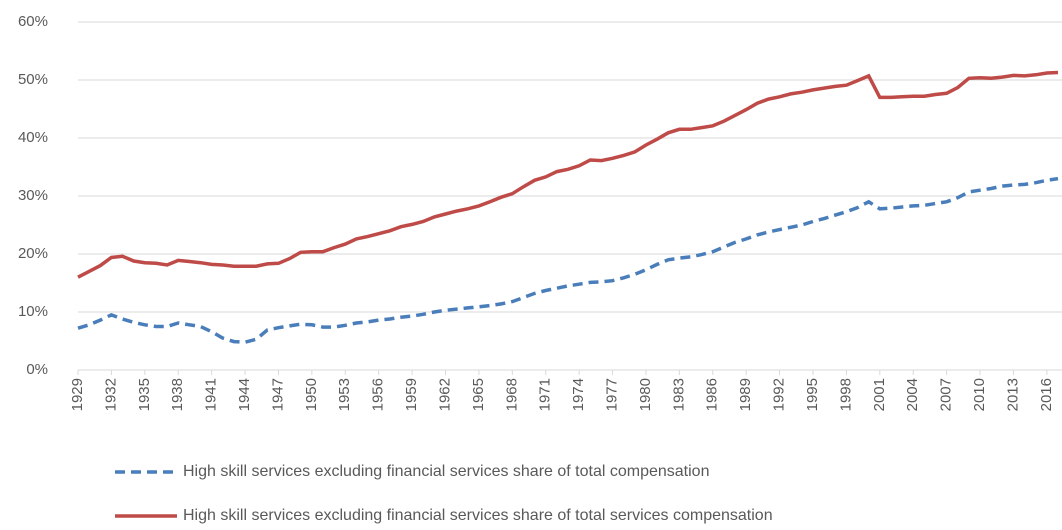  Describe the element at coordinates (879, 394) in the screenshot. I see `x-tick-label: 2001` at that location.